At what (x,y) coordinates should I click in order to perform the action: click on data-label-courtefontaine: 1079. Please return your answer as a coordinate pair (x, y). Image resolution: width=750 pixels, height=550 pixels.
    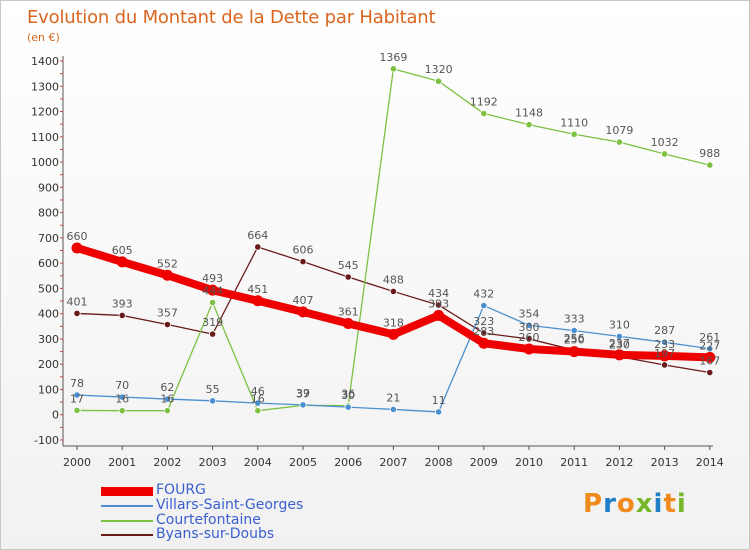
    Looking at the image, I should click on (619, 130).